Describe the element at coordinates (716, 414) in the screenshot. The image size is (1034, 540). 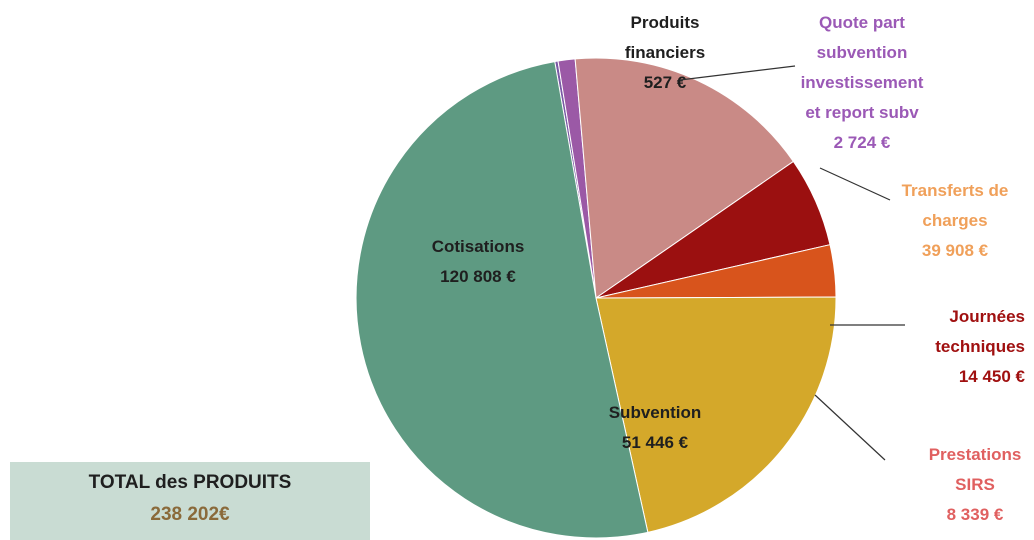
I see `pie-slice-subvention` at that location.